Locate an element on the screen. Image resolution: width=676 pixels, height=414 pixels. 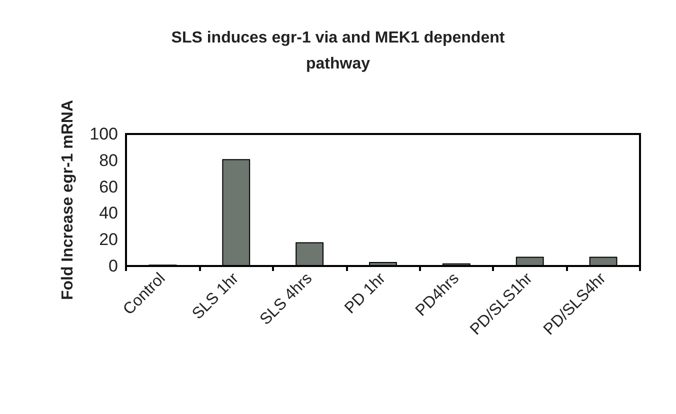
chart-title: SLS induces egr-1 via and MEK1 dependent pathway is located at coordinates (338, 51).